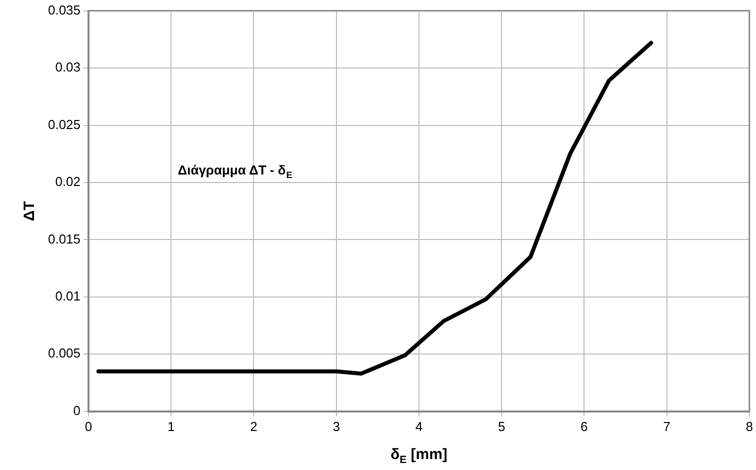 Image resolution: width=756 pixels, height=470 pixels. I want to click on y-tick-label: 0.035, so click(64, 10).